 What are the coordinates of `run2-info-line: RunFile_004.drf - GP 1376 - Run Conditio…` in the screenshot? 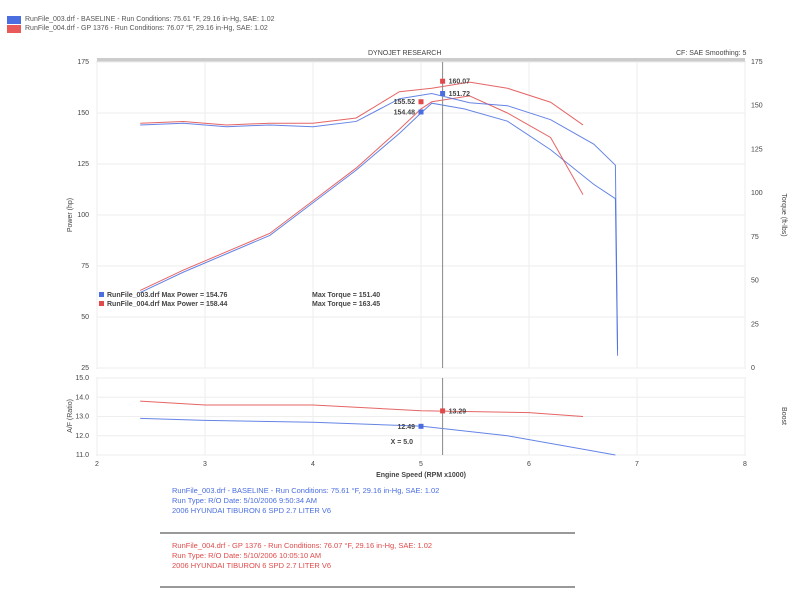 It's located at (302, 545).